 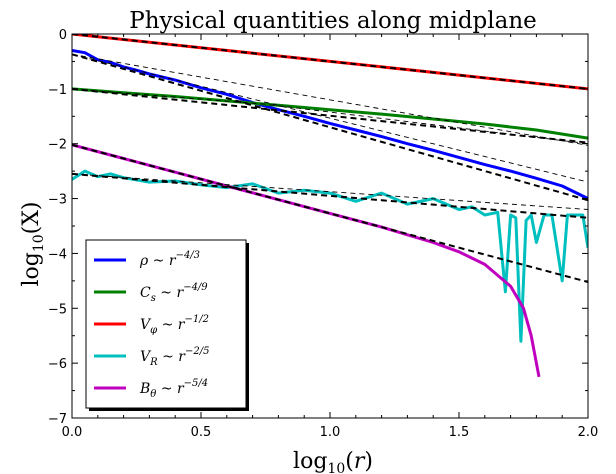 What do you see at coordinates (333, 21) in the screenshot?
I see `chart-title: Physical quantities along midplane` at bounding box center [333, 21].